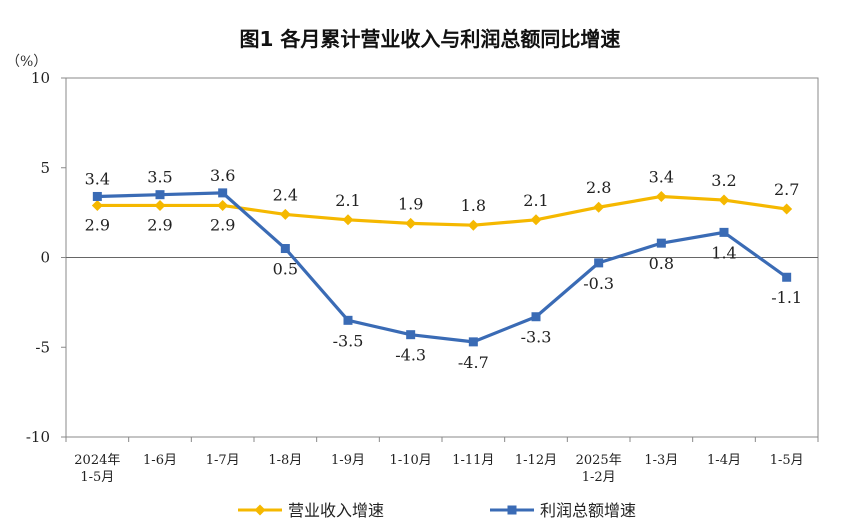 The height and width of the screenshot is (520, 860). I want to click on y-tick-label: 5, so click(45, 168).